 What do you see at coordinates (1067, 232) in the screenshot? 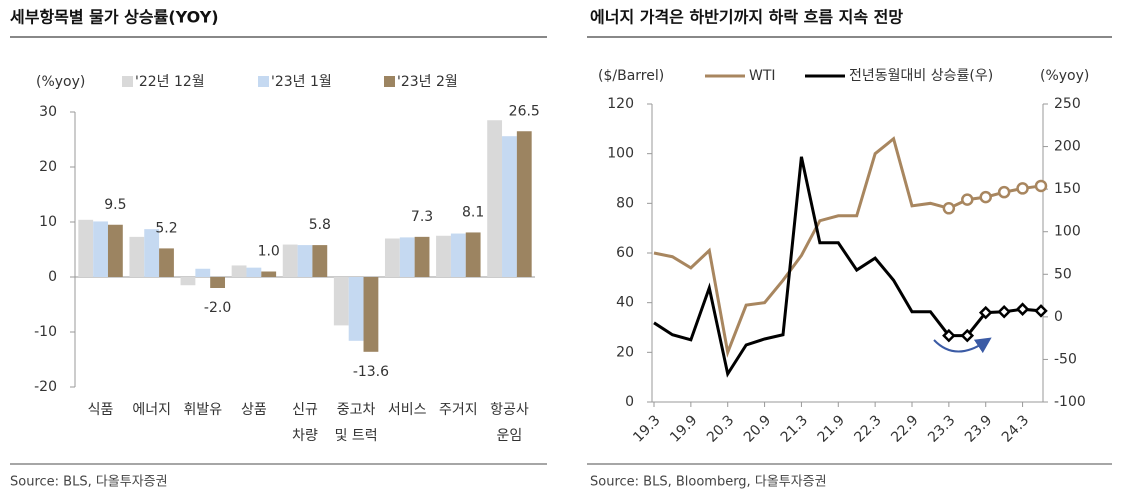
I see `y2-tick-label: 100` at bounding box center [1067, 232].